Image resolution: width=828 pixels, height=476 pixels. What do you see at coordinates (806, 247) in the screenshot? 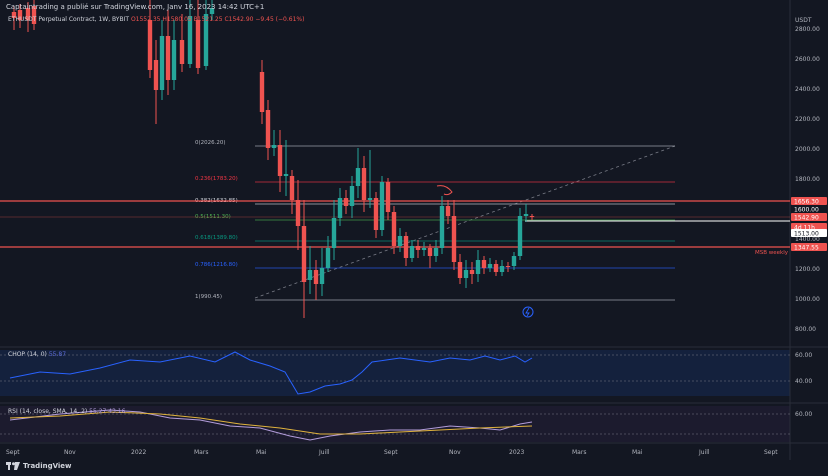
I see `price-label-text-level-1347: 1347.55` at bounding box center [806, 247].